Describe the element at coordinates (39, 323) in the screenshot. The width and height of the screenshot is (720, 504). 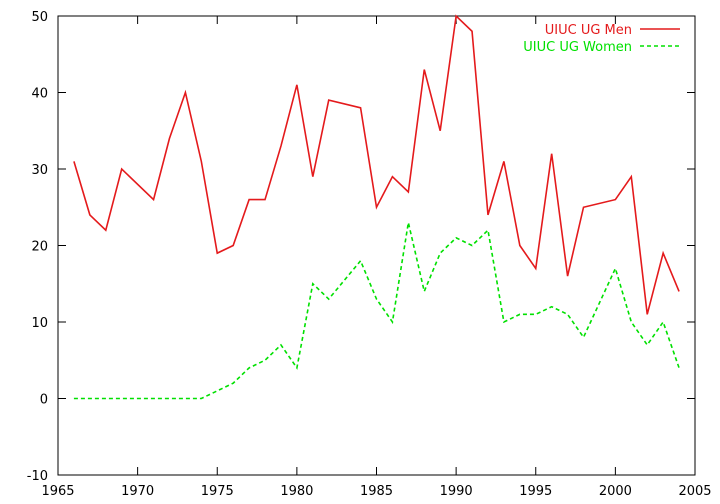
I see `y-tick-label: 10` at that location.